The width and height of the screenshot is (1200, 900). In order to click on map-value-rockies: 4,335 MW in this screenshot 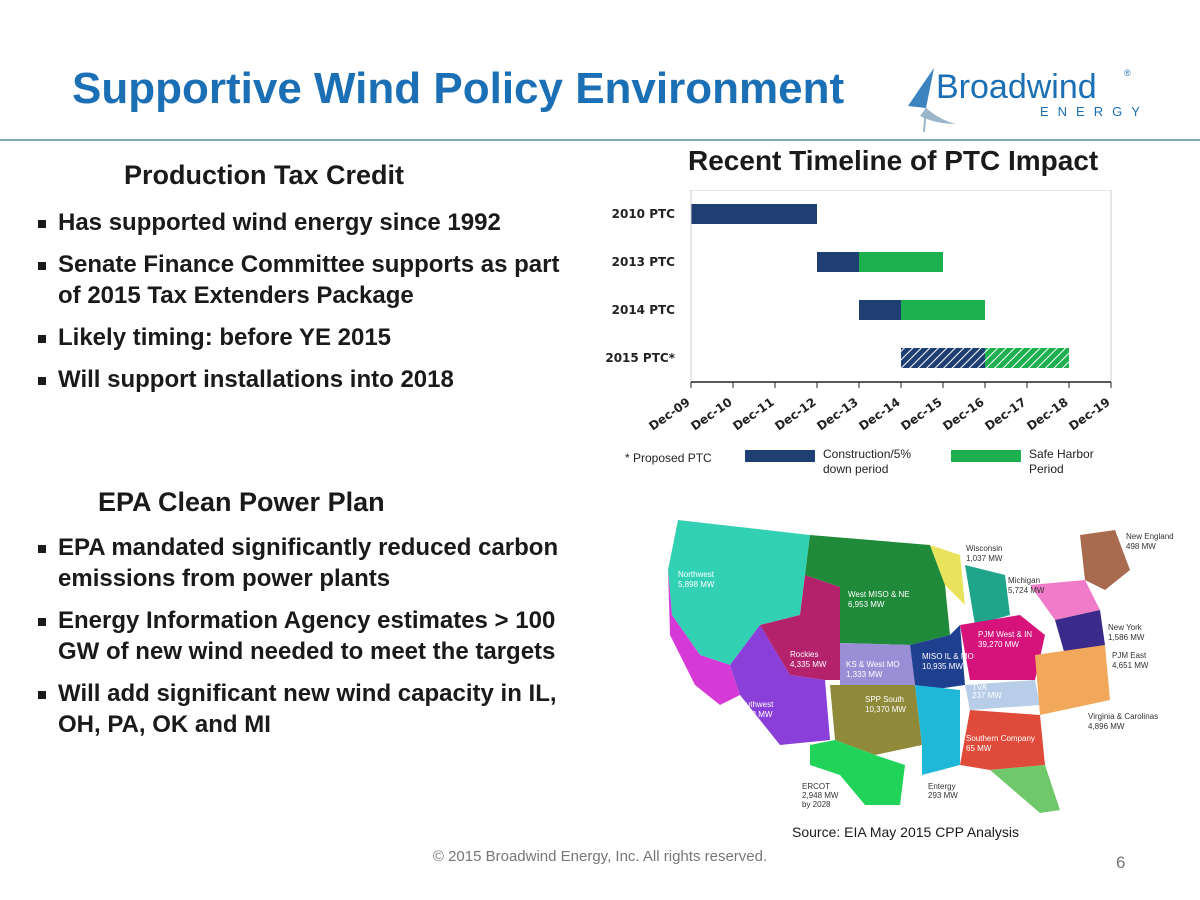, I will do `click(808, 664)`.